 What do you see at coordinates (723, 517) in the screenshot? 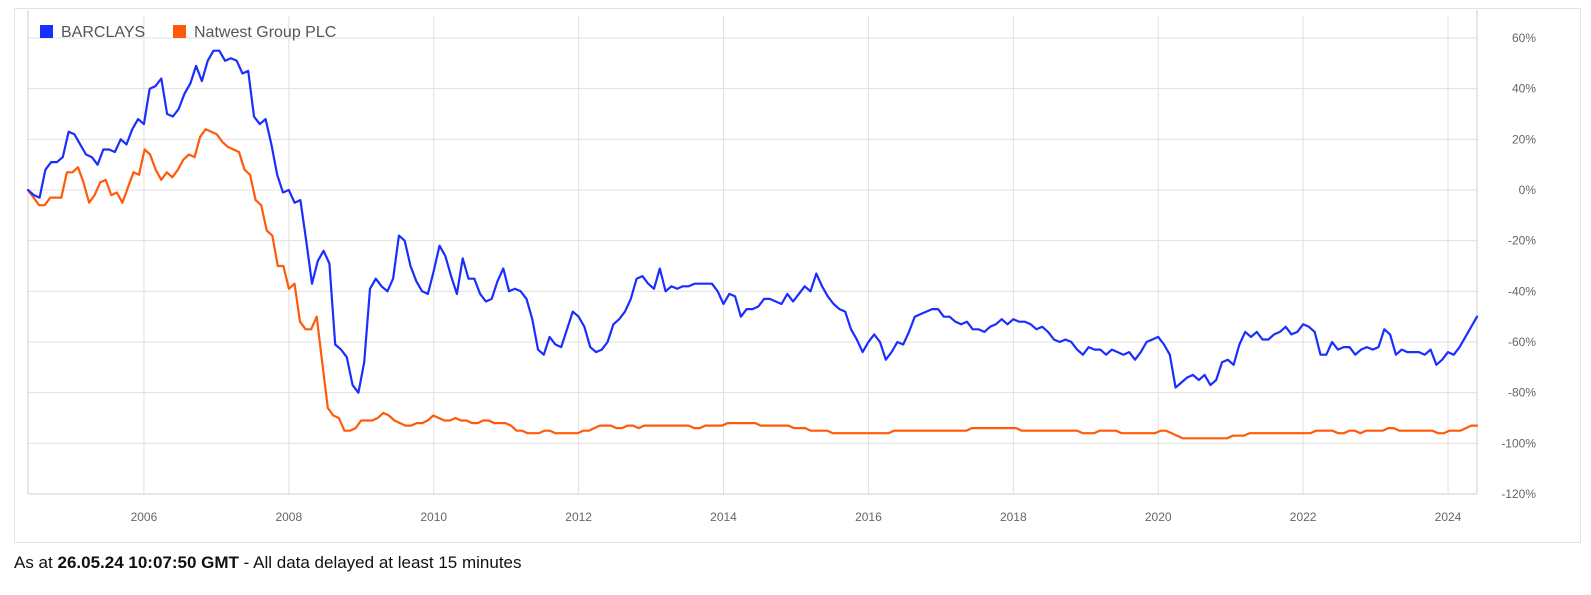
I see `x-tick-label: 2014` at bounding box center [723, 517].